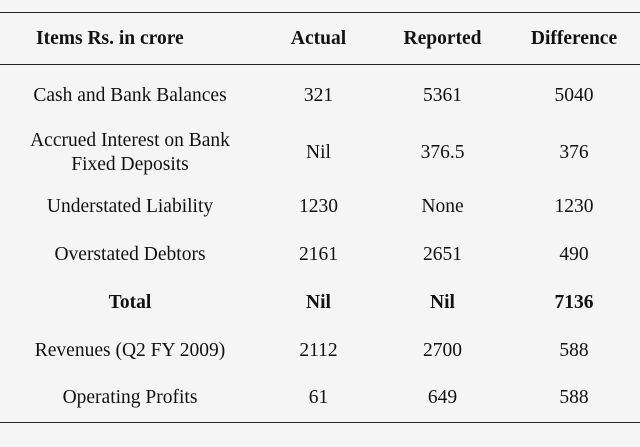  Describe the element at coordinates (574, 96) in the screenshot. I see `row-difference: 5040` at that location.